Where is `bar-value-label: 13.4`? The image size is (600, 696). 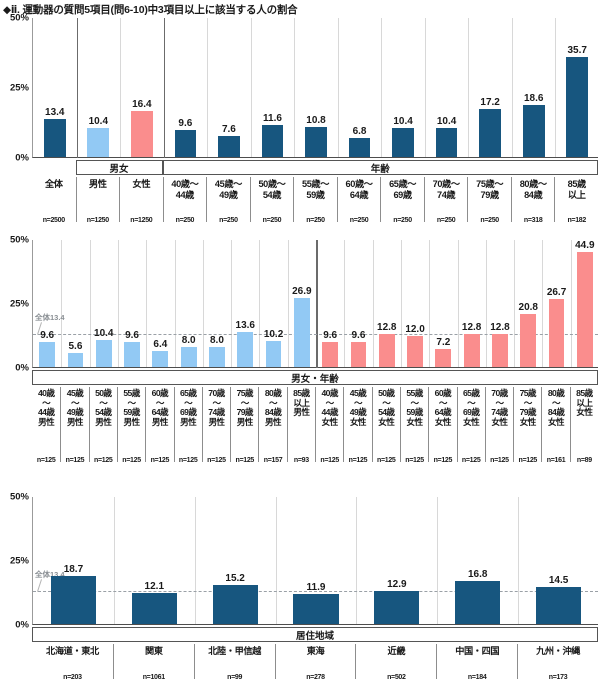 bar-value-label: 13.4 is located at coordinates (55, 113).